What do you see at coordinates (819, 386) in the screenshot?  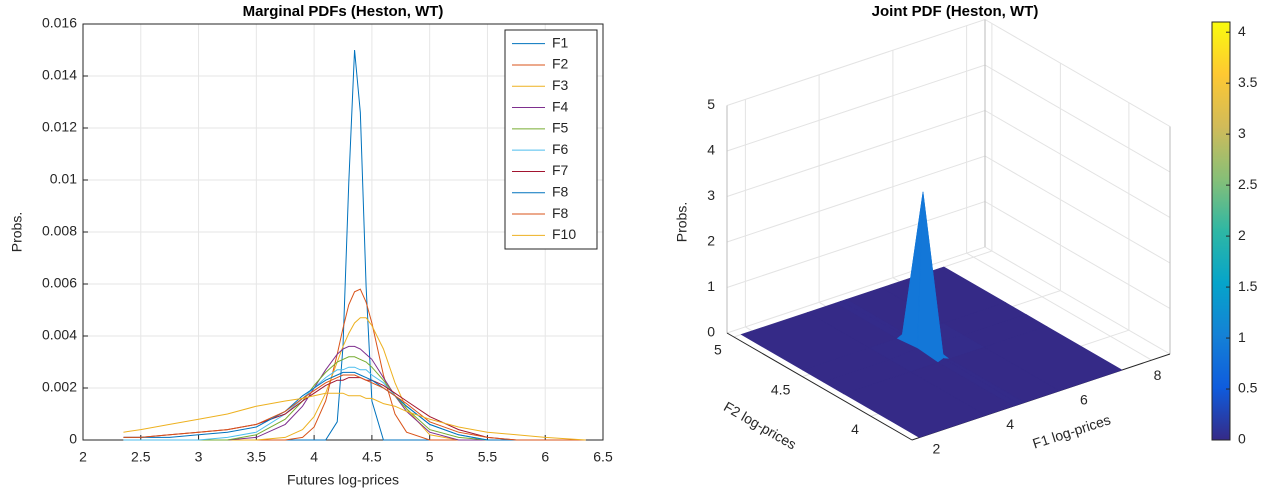 I see `axis-line` at bounding box center [819, 386].